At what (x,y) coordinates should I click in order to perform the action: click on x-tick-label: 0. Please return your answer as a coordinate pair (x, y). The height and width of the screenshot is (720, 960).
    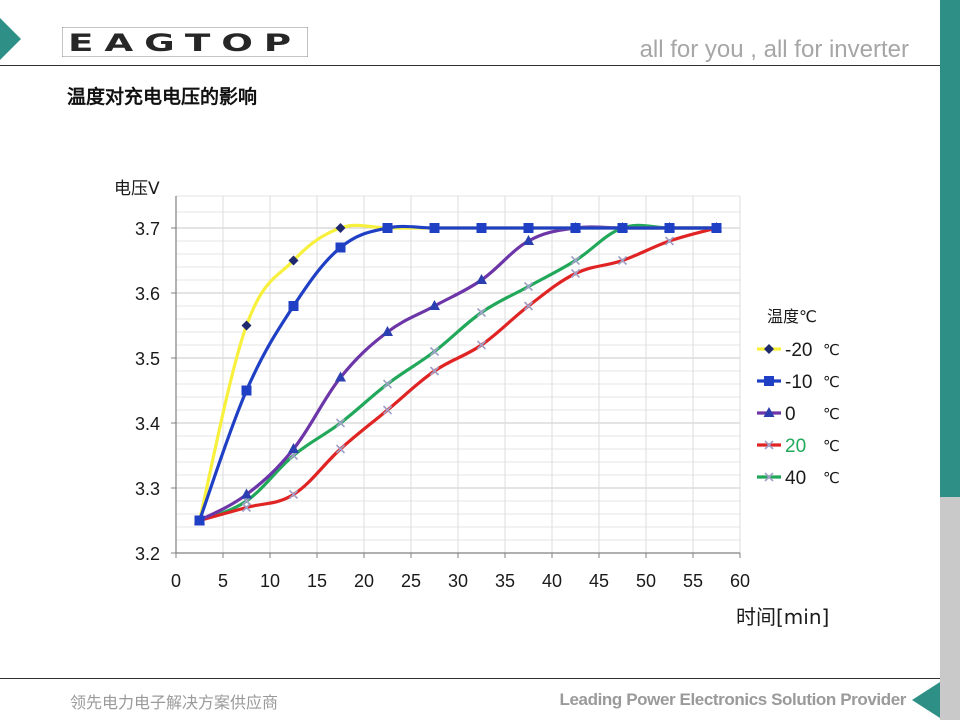
    Looking at the image, I should click on (176, 581).